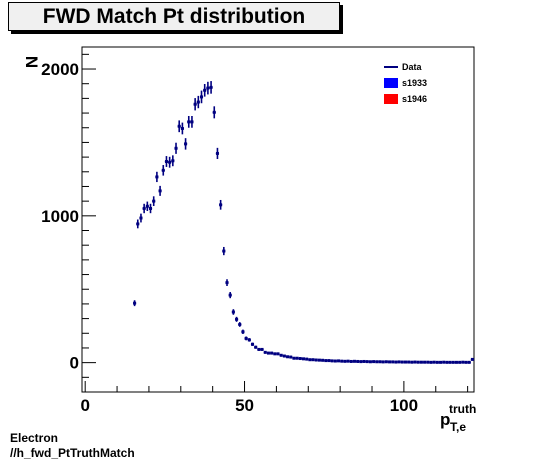  I want to click on x-axis-label: p truth T,e, so click(458, 418).